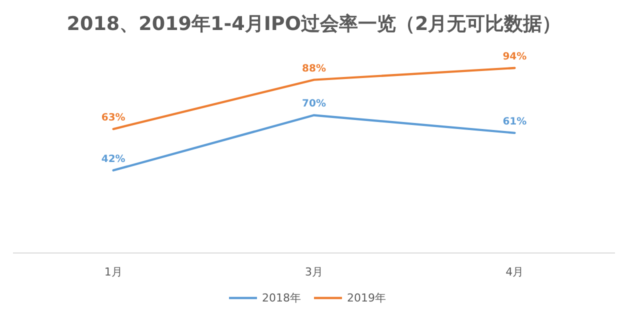 Image resolution: width=628 pixels, height=320 pixels. Describe the element at coordinates (366, 298) in the screenshot. I see `legend-label: 2019年` at that location.